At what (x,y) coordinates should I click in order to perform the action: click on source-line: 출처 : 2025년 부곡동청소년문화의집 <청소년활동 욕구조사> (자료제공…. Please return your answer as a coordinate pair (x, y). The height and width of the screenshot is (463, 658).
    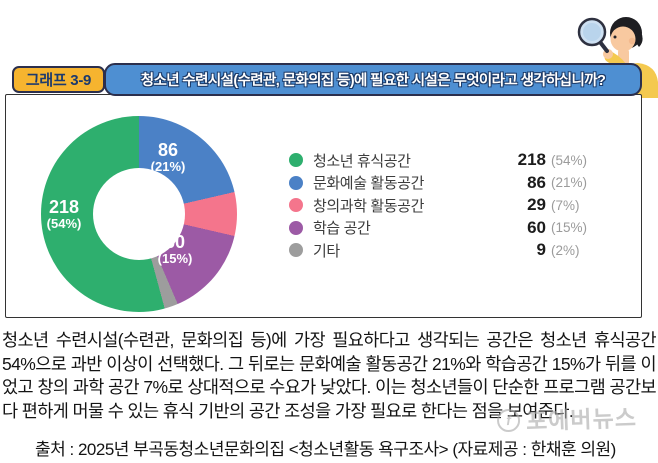
    Looking at the image, I should click on (325, 449).